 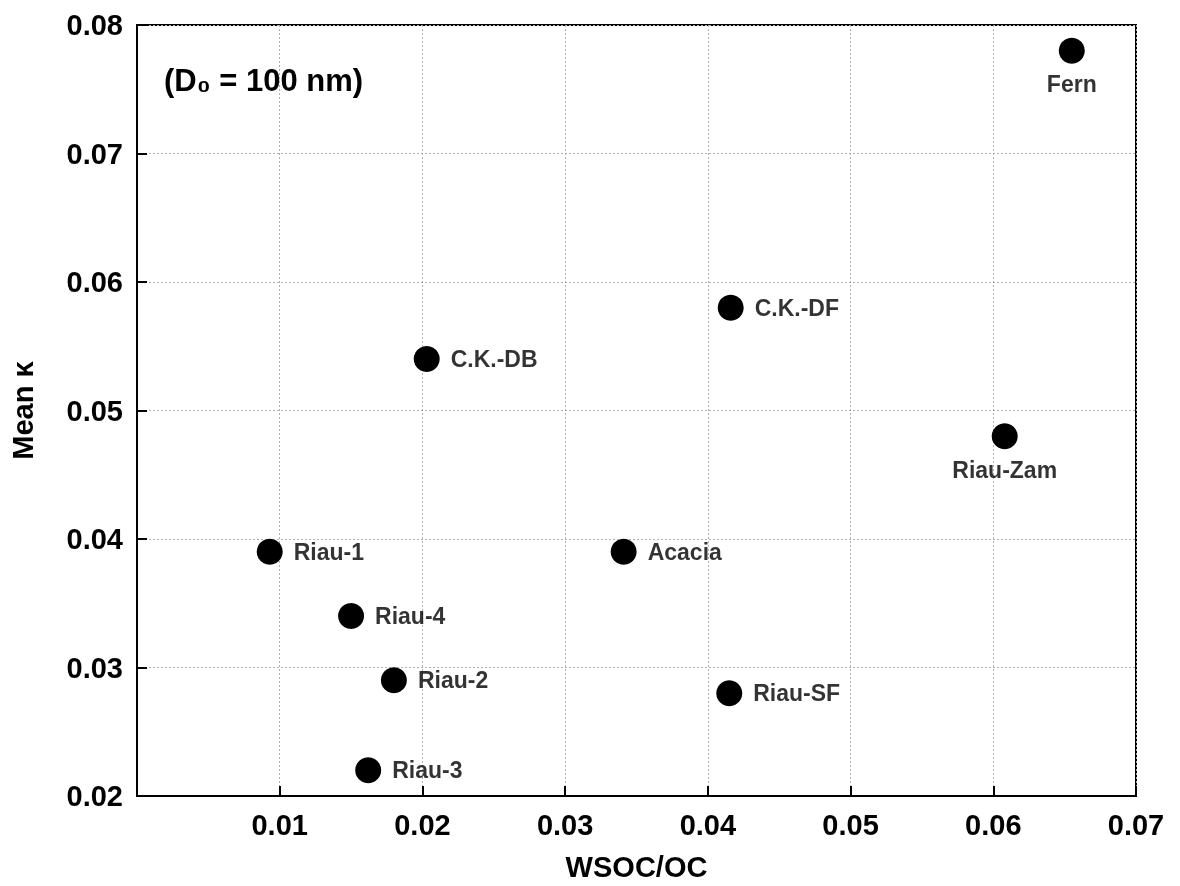 What do you see at coordinates (94, 282) in the screenshot?
I see `y-tick-label: 0.06` at bounding box center [94, 282].